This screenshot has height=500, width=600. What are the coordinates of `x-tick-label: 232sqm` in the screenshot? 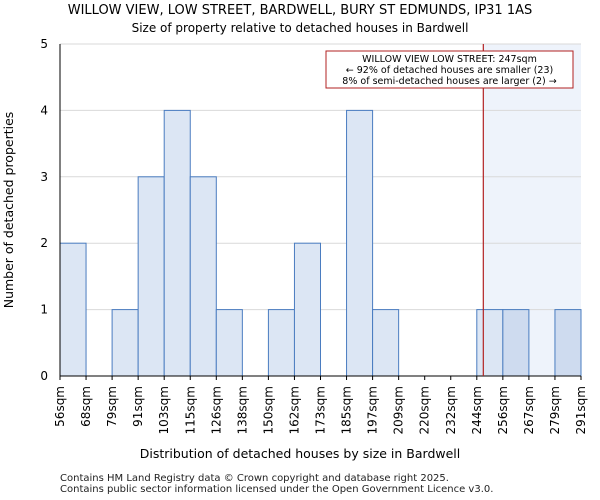 It's located at (451, 410).